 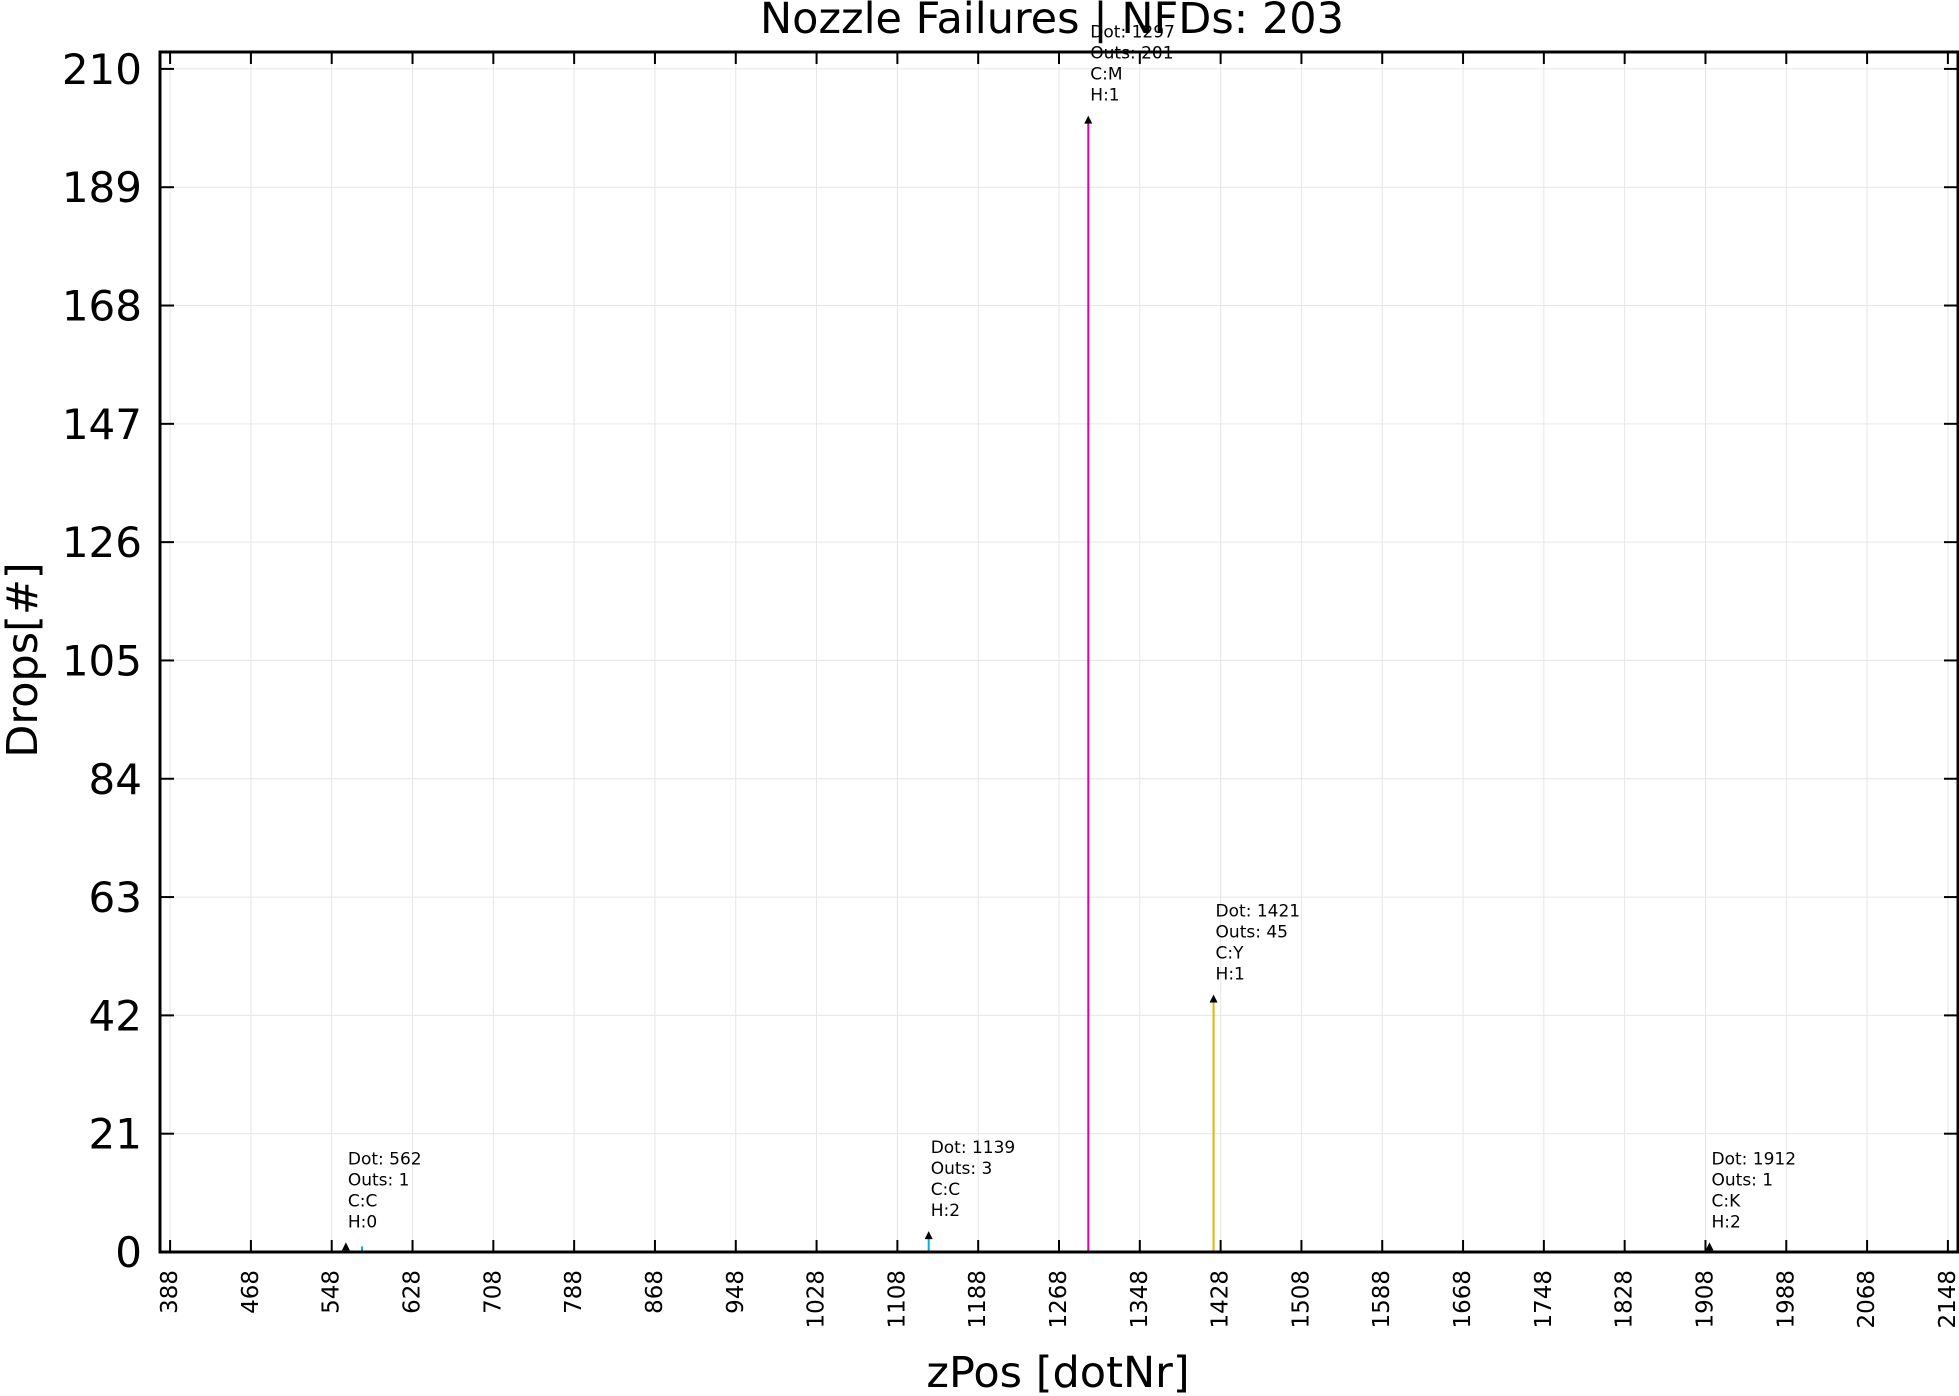 I want to click on point-annotation-line: Dot: 1912, so click(x=1754, y=1159).